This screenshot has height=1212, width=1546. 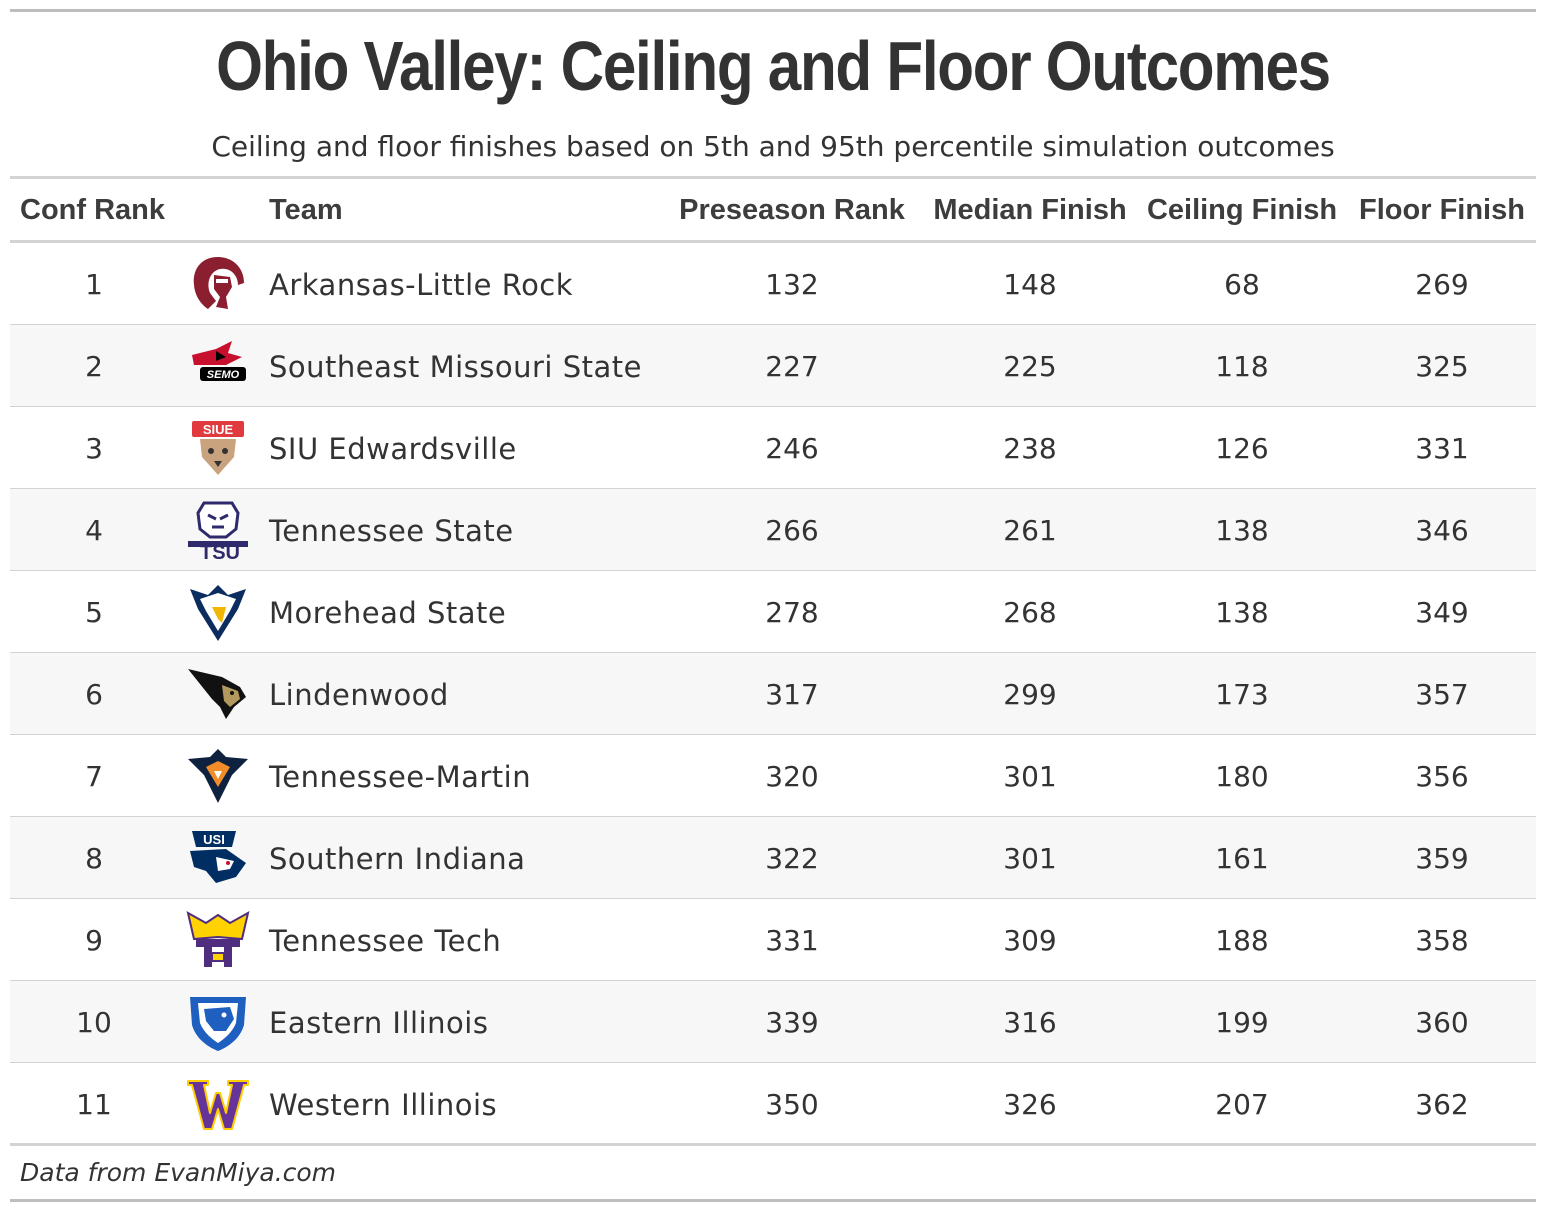 What do you see at coordinates (223, 375) in the screenshot?
I see `svg-text: SEMO` at bounding box center [223, 375].